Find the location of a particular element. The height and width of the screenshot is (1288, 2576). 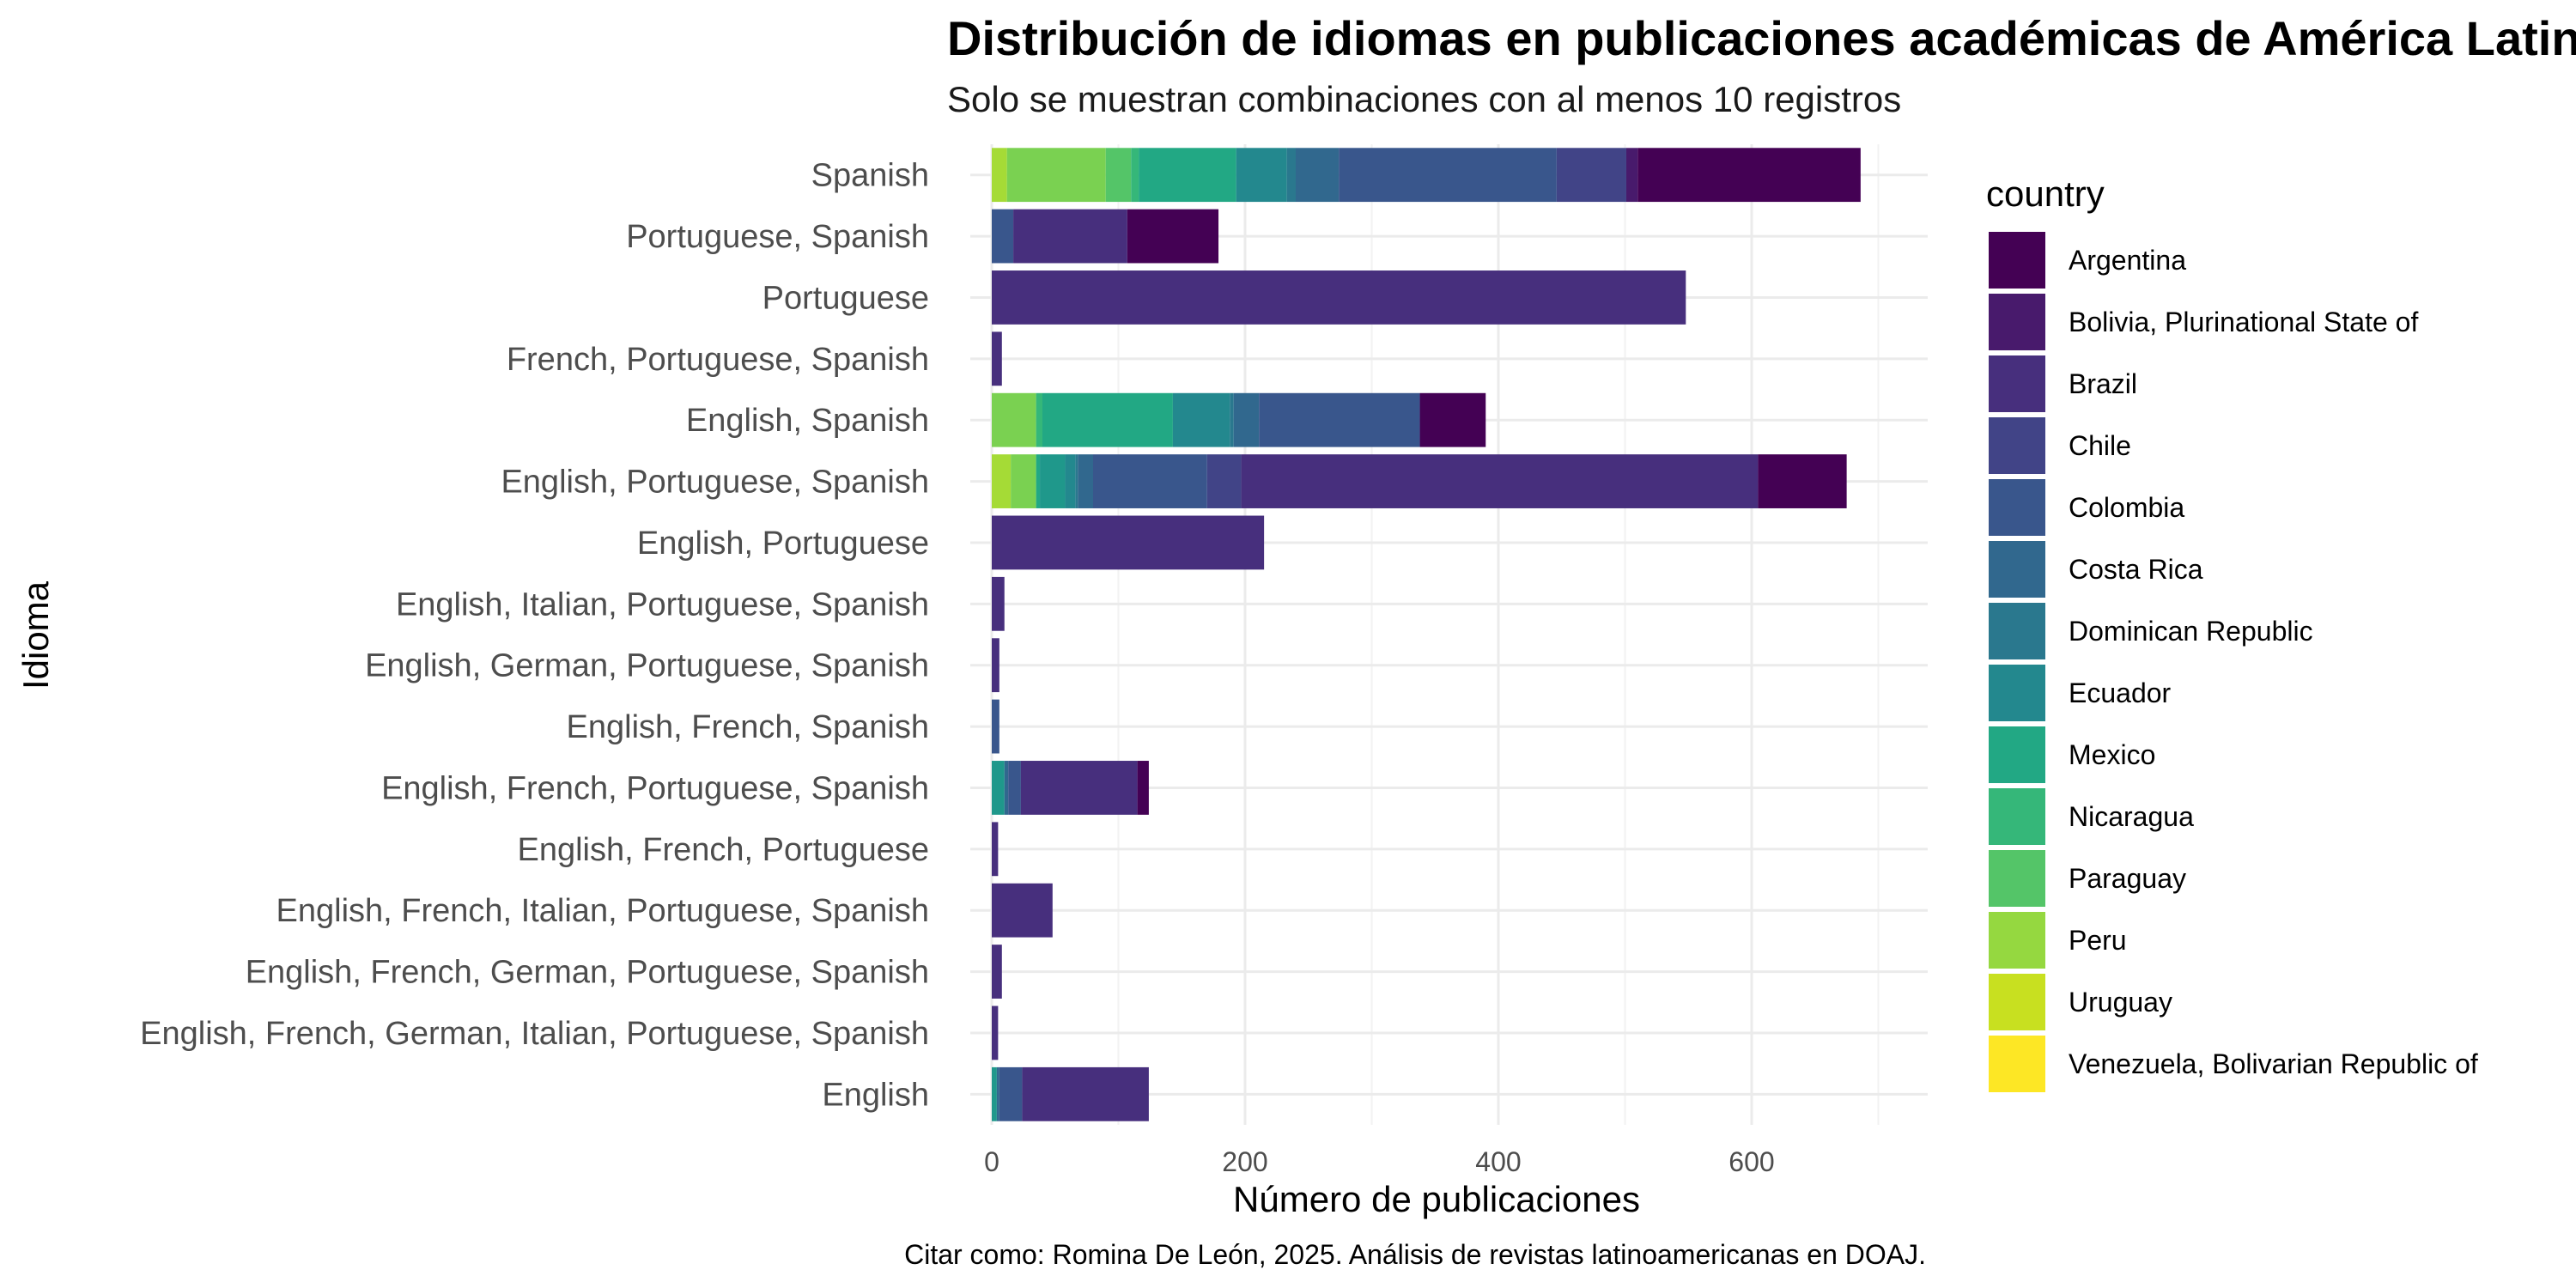

legend-label: Chile is located at coordinates (2100, 446).